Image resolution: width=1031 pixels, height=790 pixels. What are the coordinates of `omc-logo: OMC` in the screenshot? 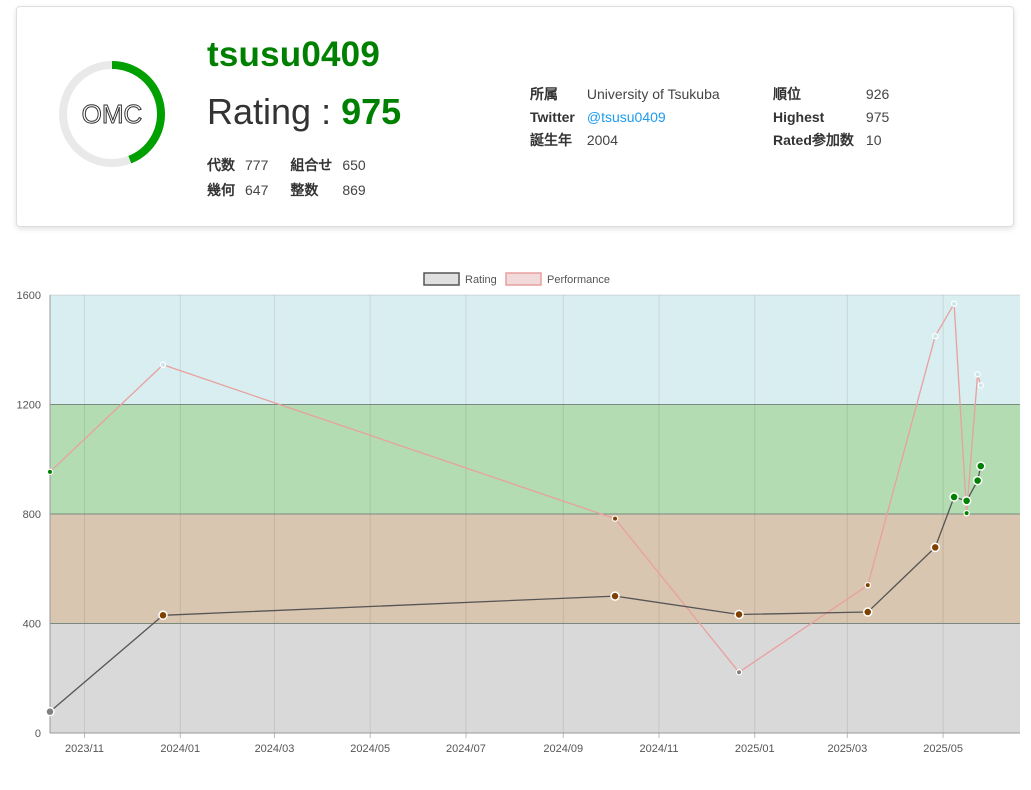 It's located at (112, 114).